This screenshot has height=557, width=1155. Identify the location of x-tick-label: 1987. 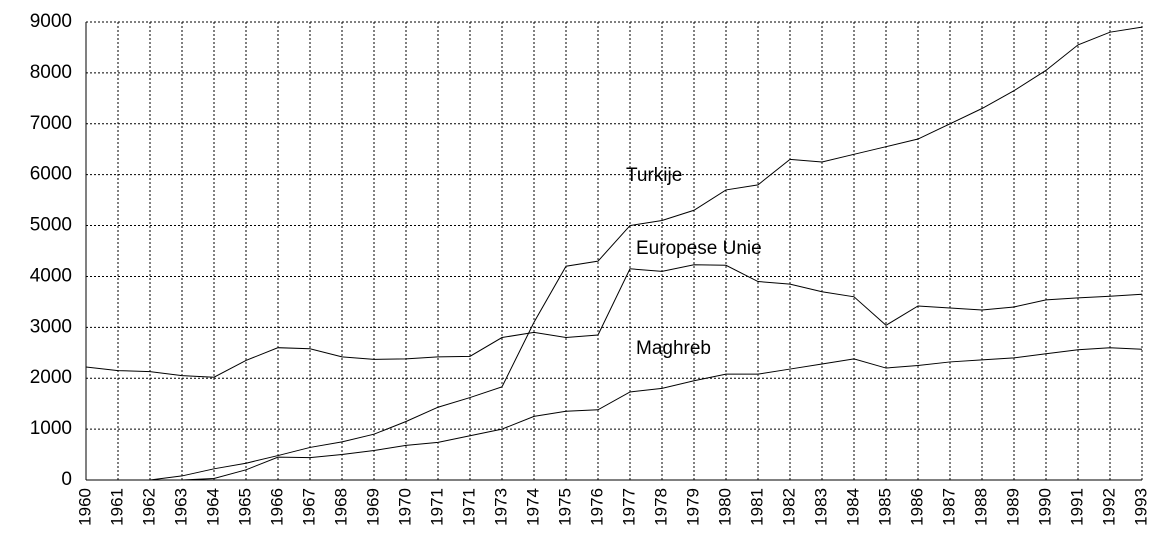
(948, 507).